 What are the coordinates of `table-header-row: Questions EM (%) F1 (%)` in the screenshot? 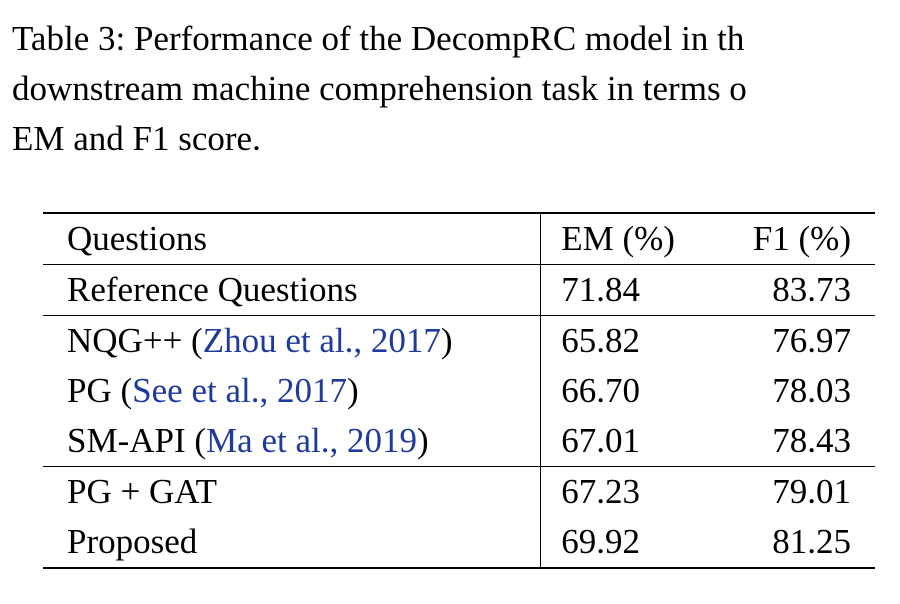 It's located at (459, 238).